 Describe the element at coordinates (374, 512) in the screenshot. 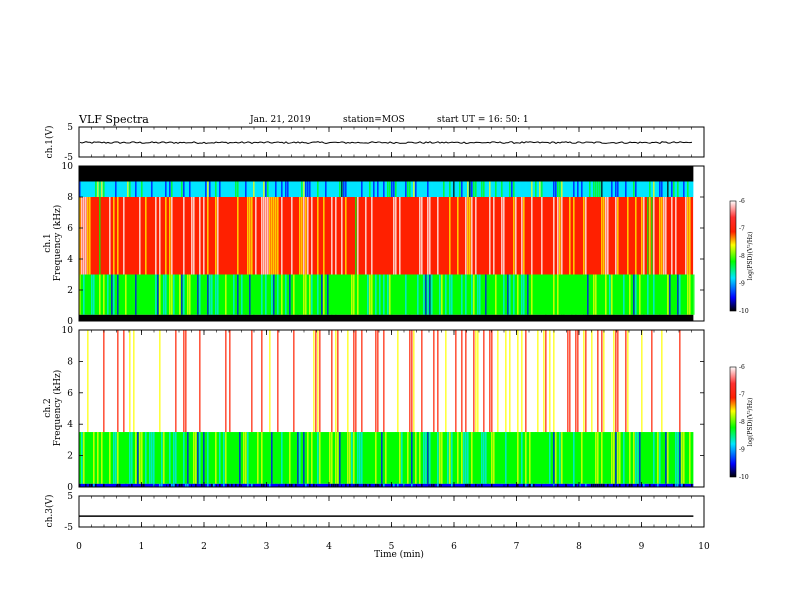

I see `ch3-voltage-panel: 5 -5 ch.3(V)` at that location.